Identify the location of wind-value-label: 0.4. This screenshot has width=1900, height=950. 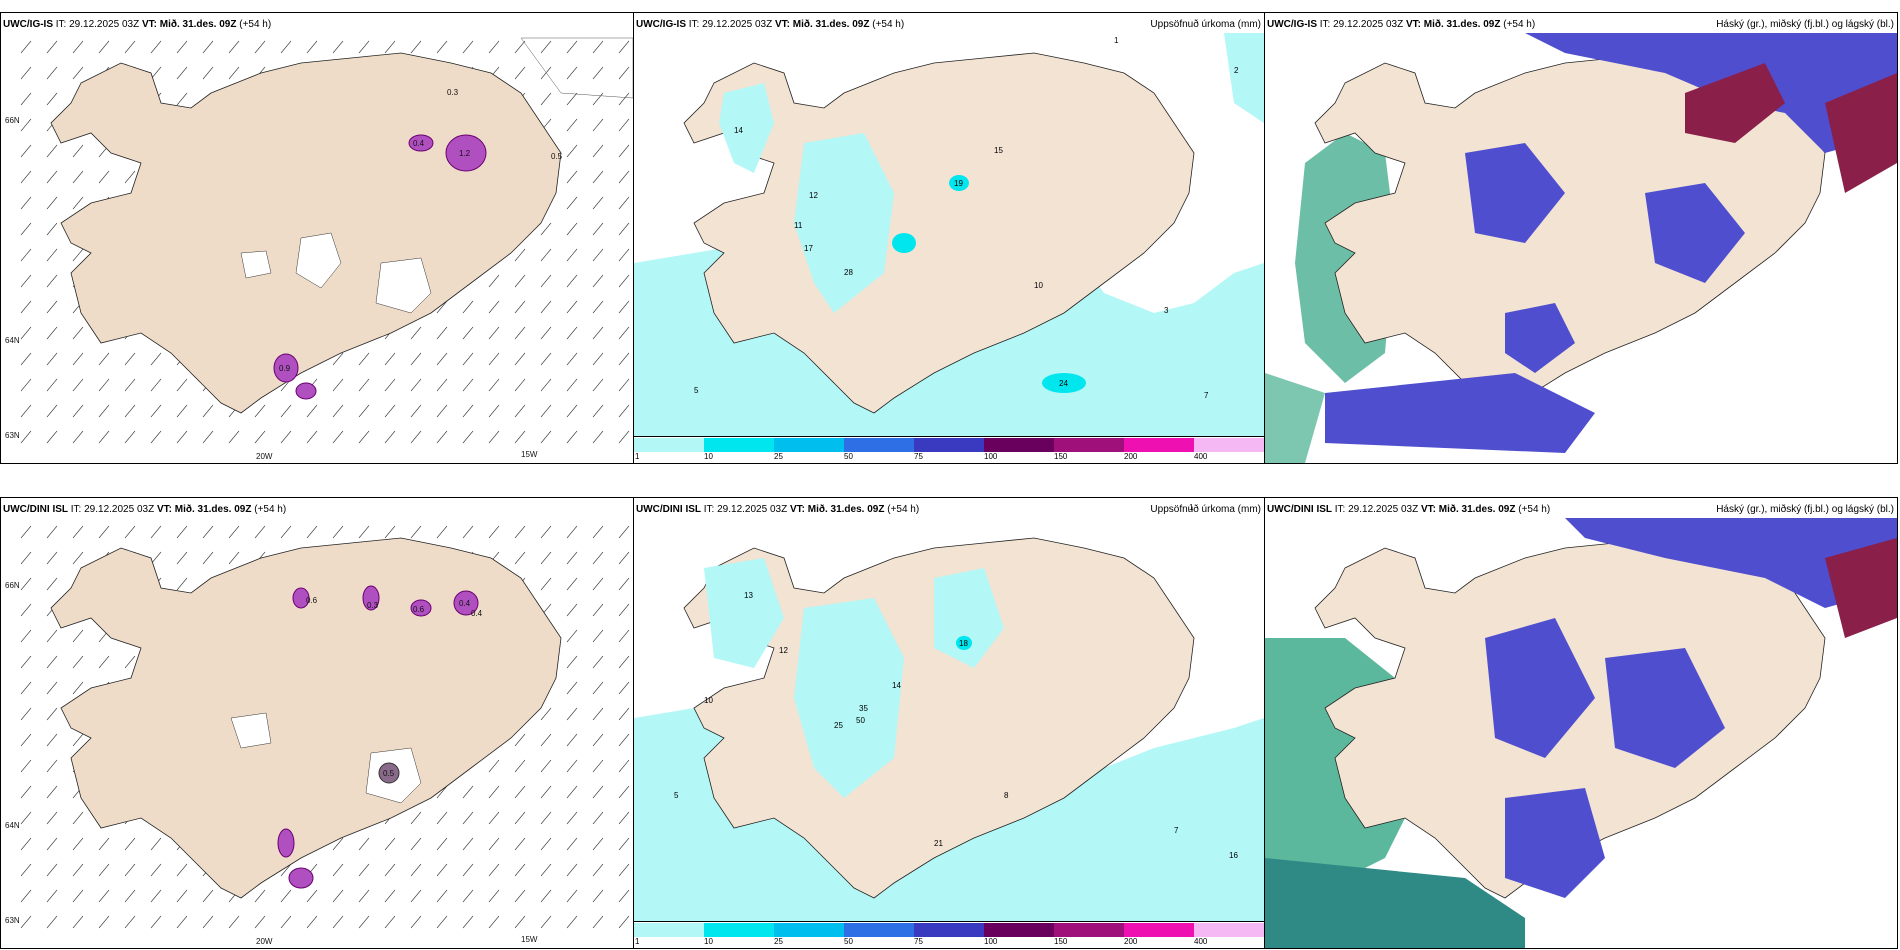
(477, 613).